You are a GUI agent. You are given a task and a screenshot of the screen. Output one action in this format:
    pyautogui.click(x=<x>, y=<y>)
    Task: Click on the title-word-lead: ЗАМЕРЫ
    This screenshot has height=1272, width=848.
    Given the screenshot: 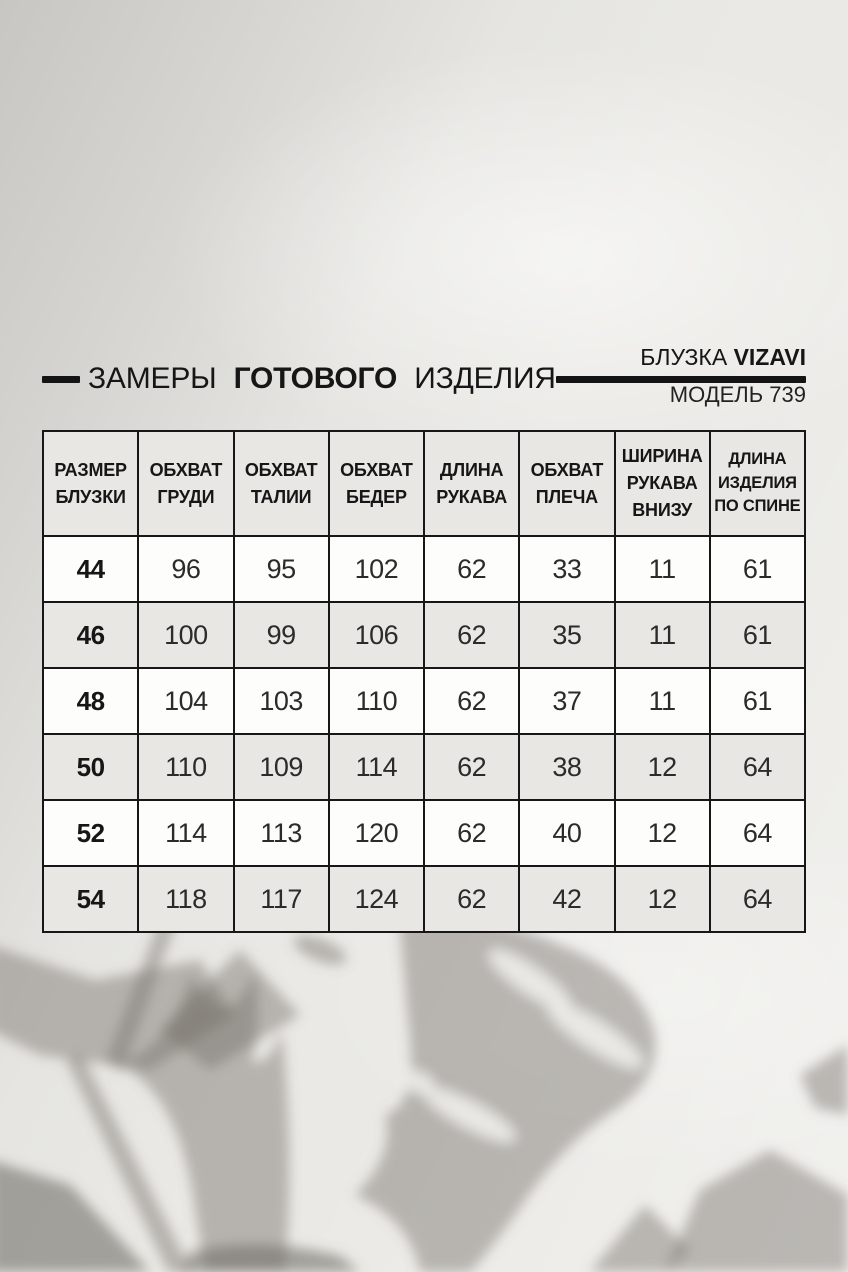 What is the action you would take?
    pyautogui.click(x=152, y=378)
    